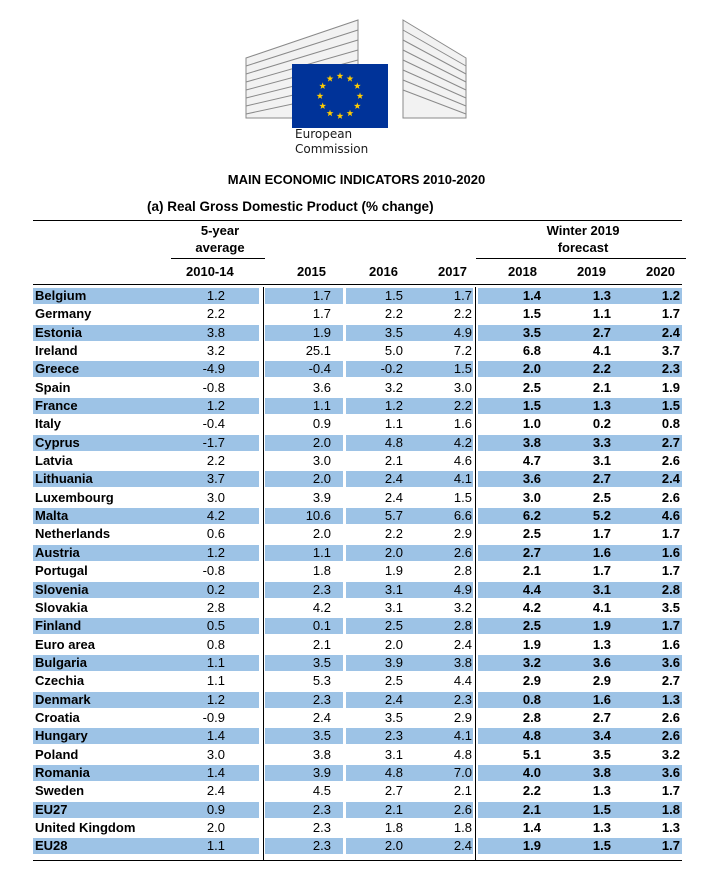 Image resolution: width=713 pixels, height=878 pixels. I want to click on avg-header-rule, so click(218, 258).